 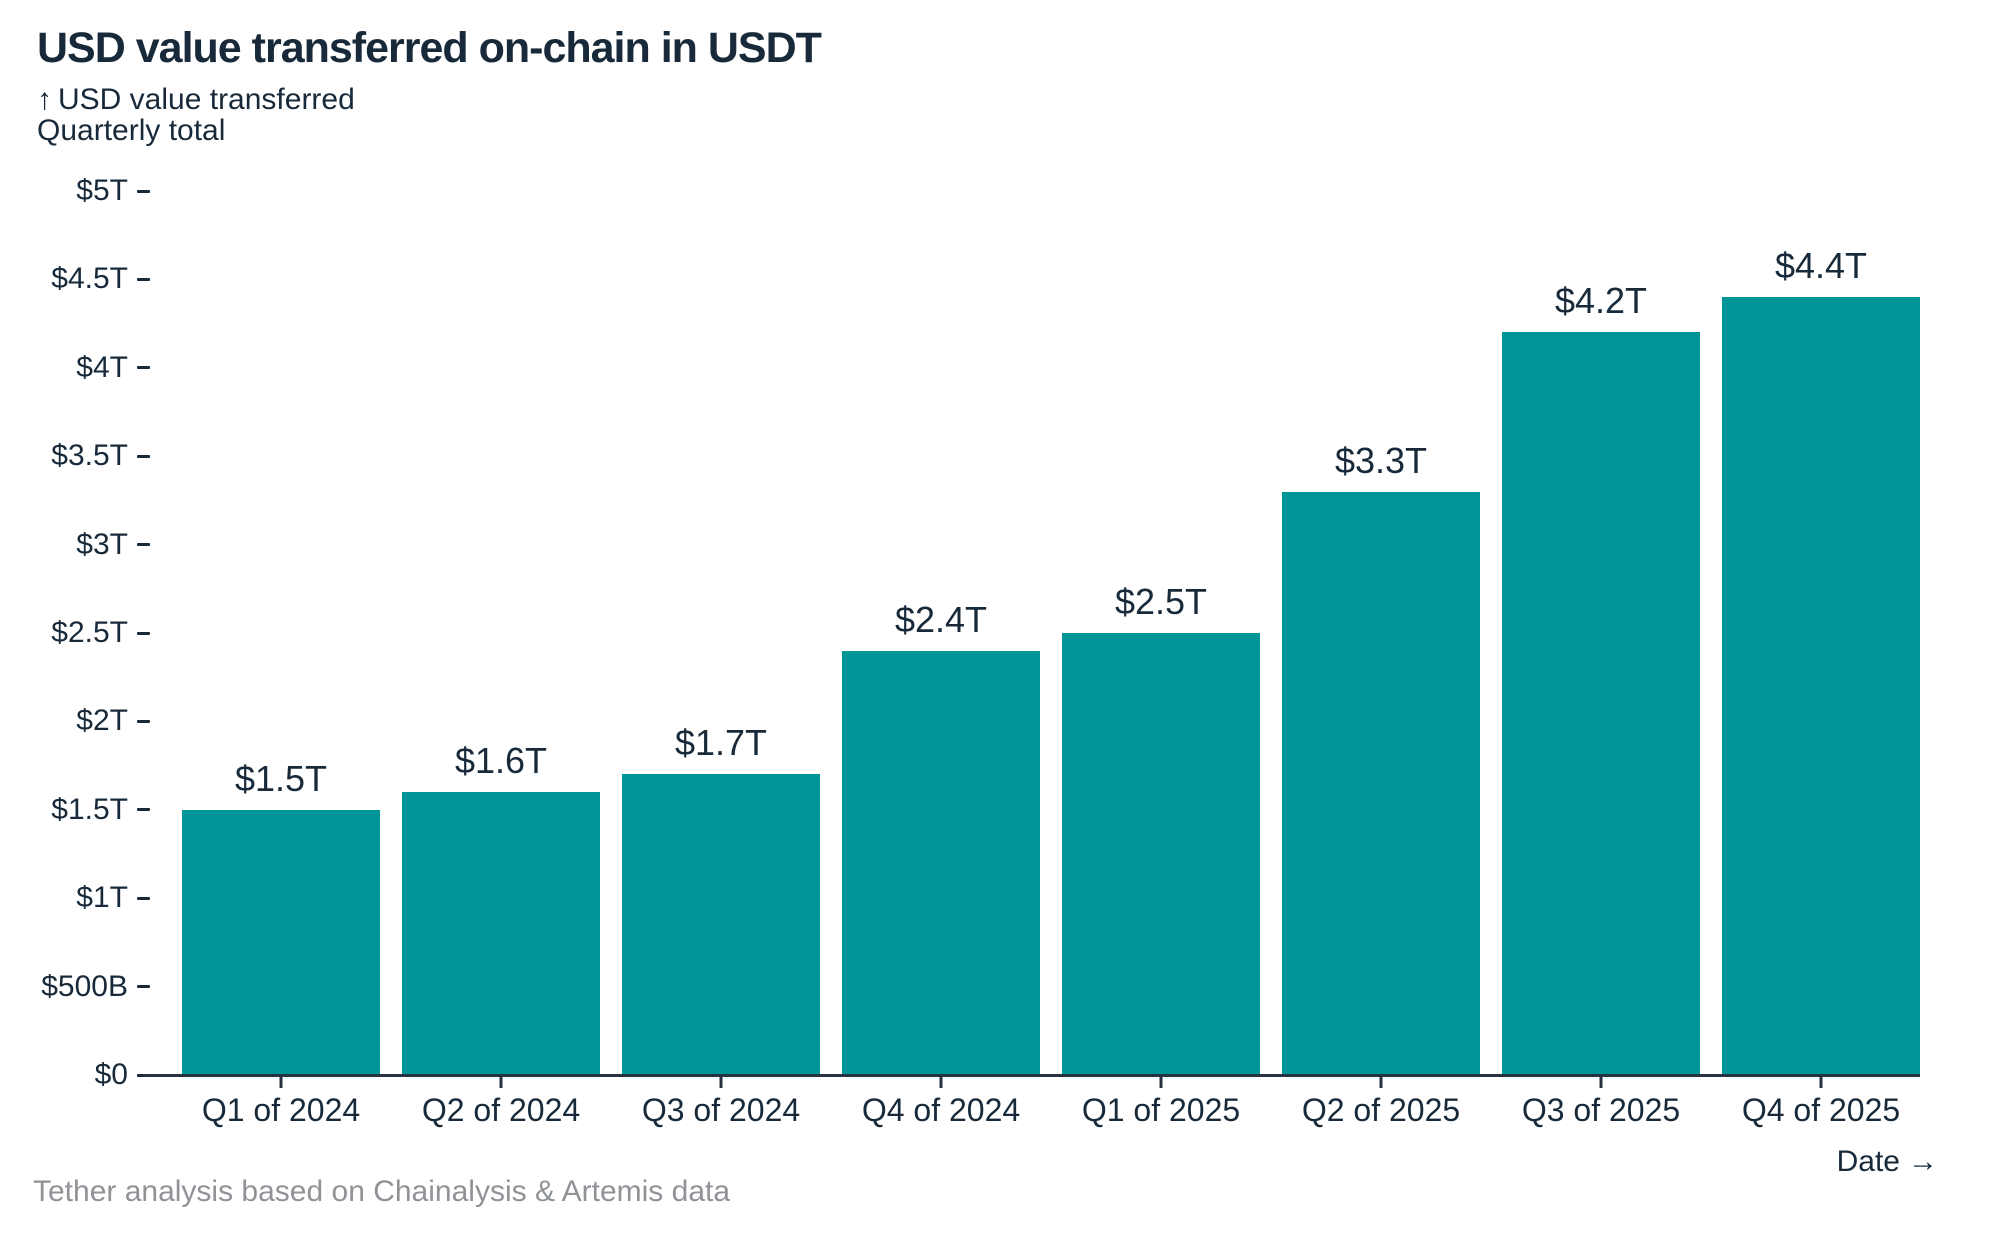 What do you see at coordinates (721, 743) in the screenshot?
I see `bar-value-label: $1.7T` at bounding box center [721, 743].